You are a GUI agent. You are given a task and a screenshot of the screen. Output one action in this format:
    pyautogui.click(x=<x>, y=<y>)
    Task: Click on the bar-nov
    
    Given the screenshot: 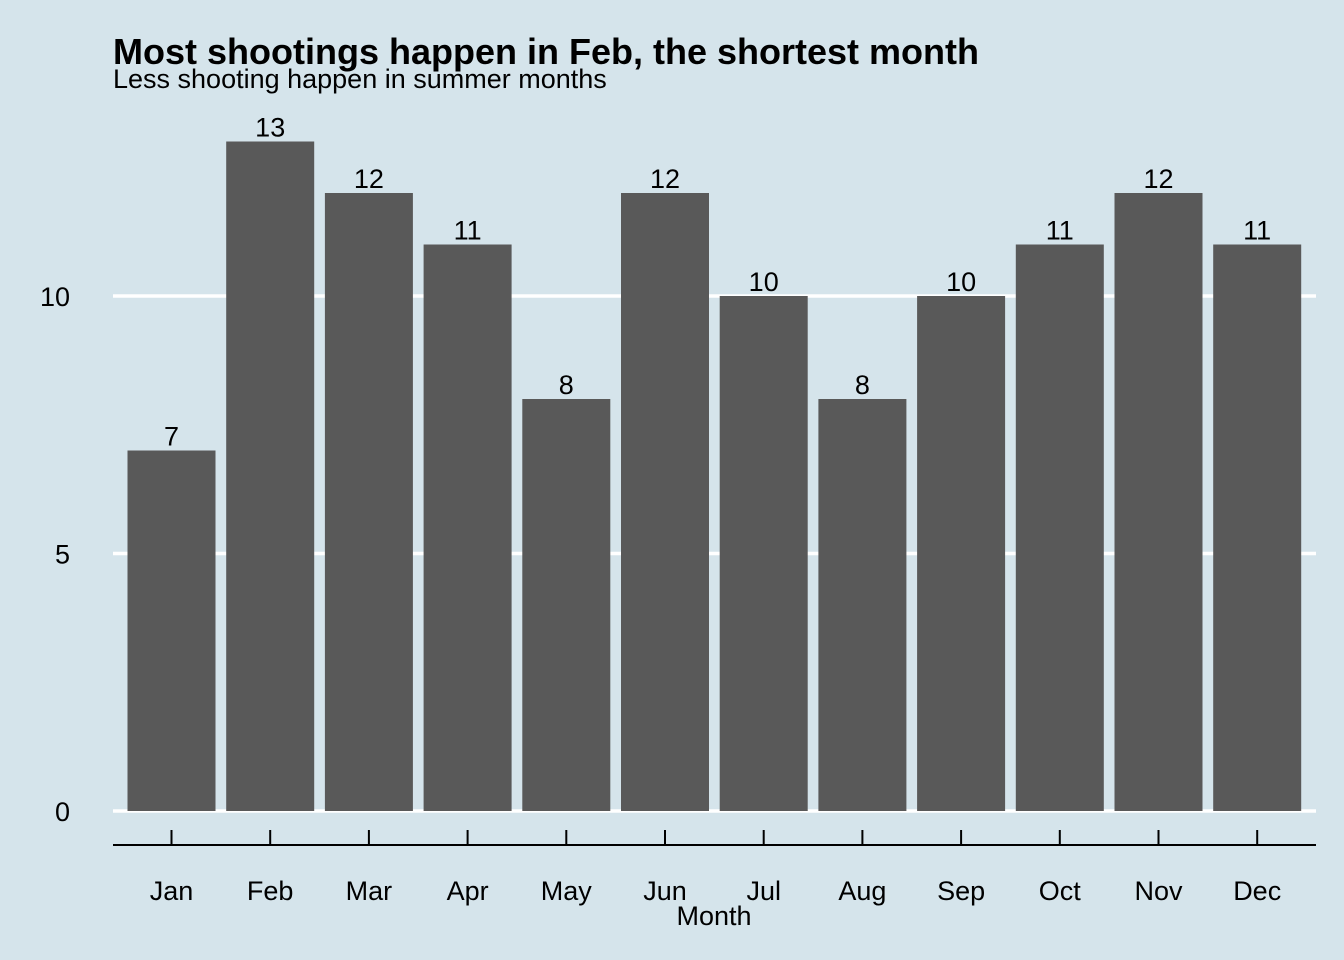 What is the action you would take?
    pyautogui.click(x=1158, y=502)
    